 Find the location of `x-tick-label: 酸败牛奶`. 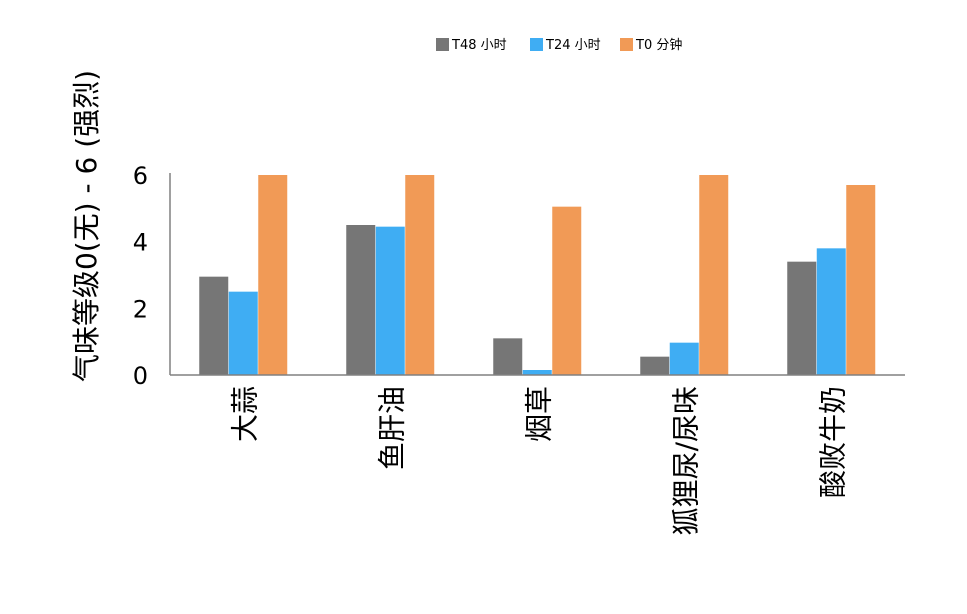

x-tick-label: 酸败牛奶 is located at coordinates (833, 442).